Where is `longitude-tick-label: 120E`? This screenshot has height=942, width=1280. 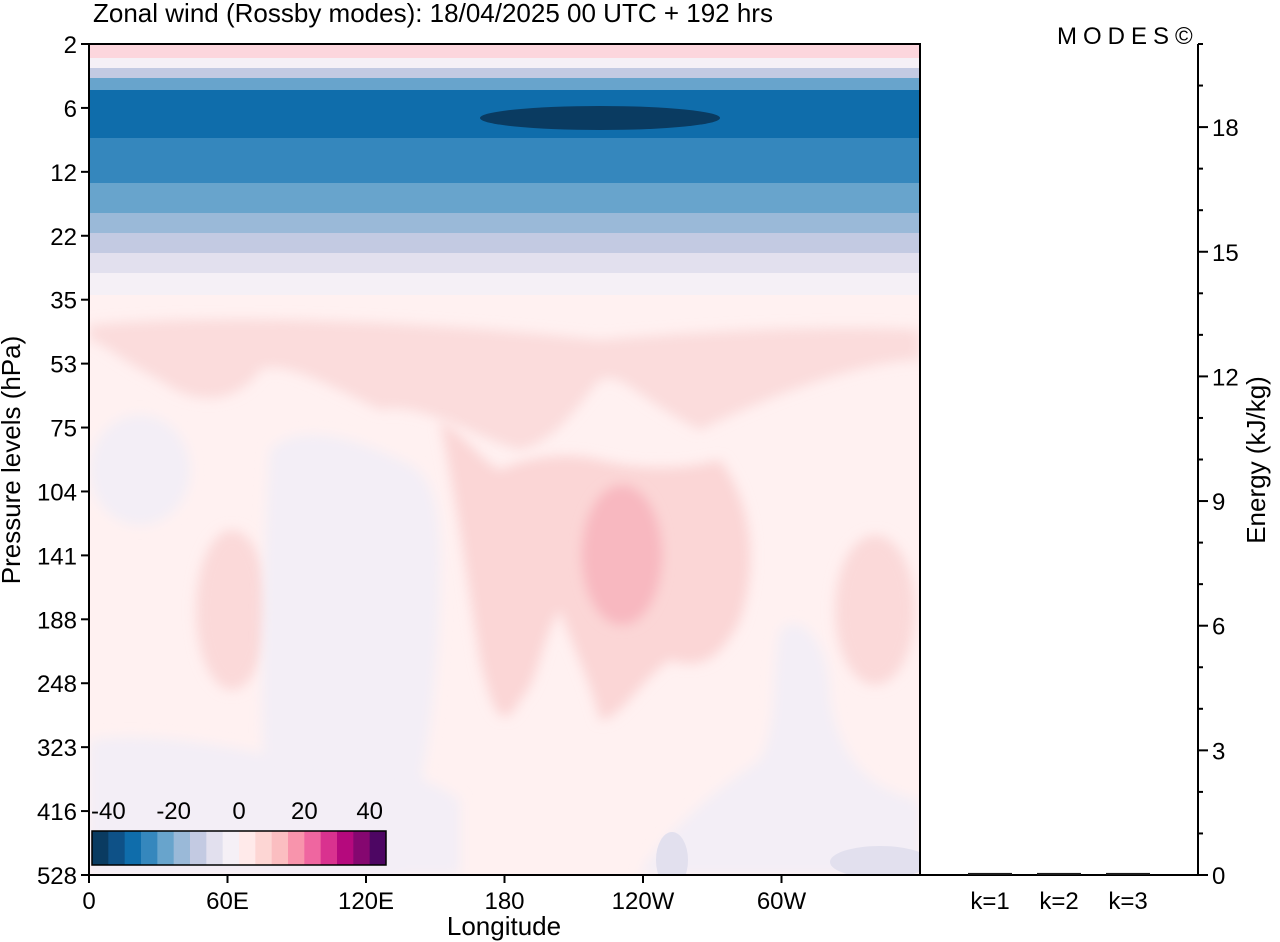 longitude-tick-label: 120E is located at coordinates (366, 901).